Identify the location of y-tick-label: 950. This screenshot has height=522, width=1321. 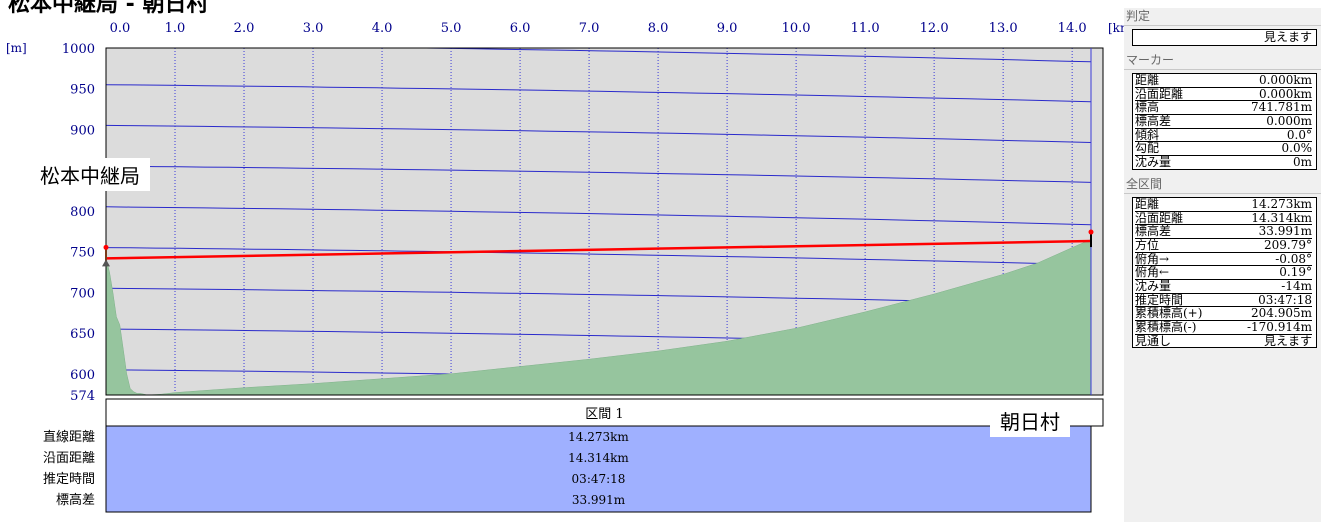
(82, 90).